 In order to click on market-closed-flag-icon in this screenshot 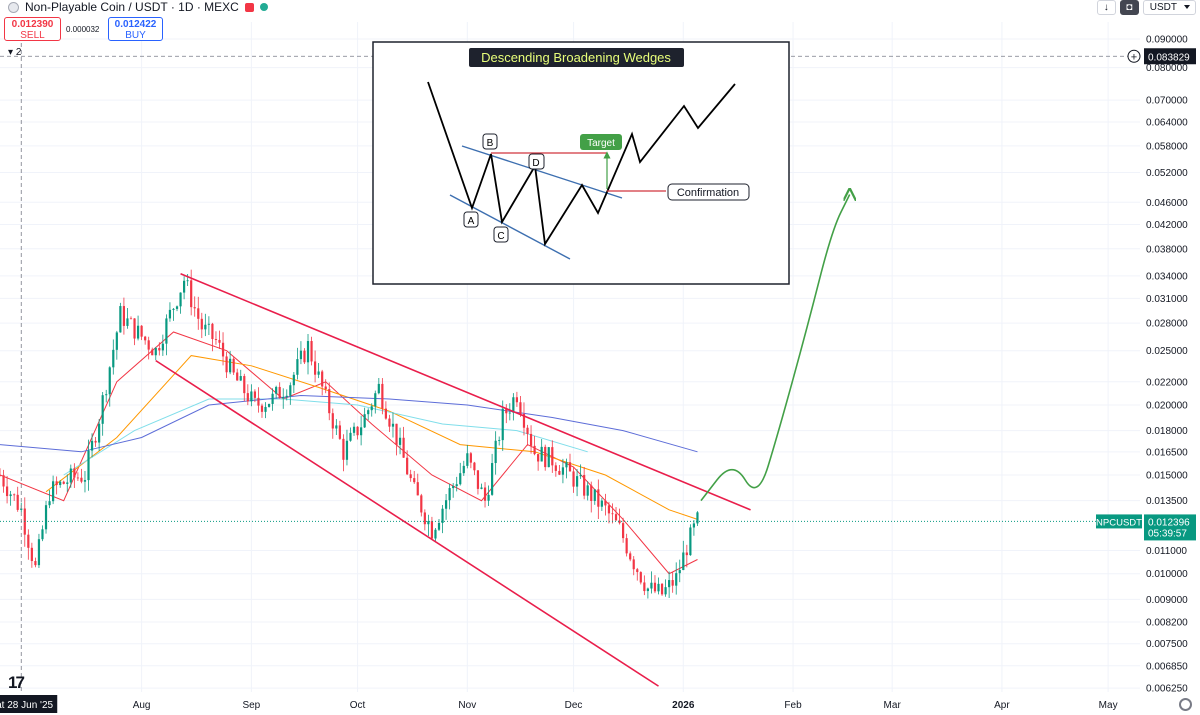, I will do `click(249, 7)`.